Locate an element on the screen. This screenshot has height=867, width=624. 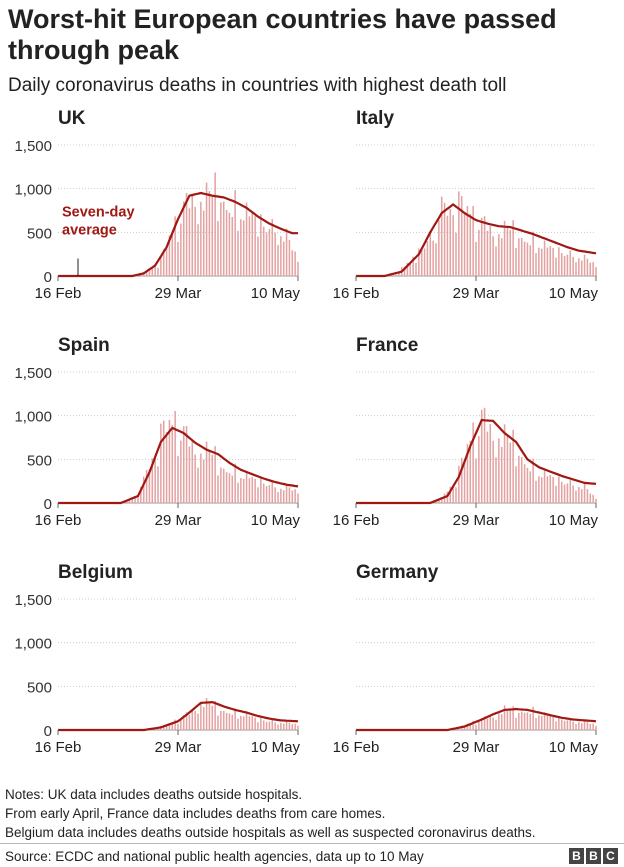
bbc-logo-block: B is located at coordinates (576, 856).